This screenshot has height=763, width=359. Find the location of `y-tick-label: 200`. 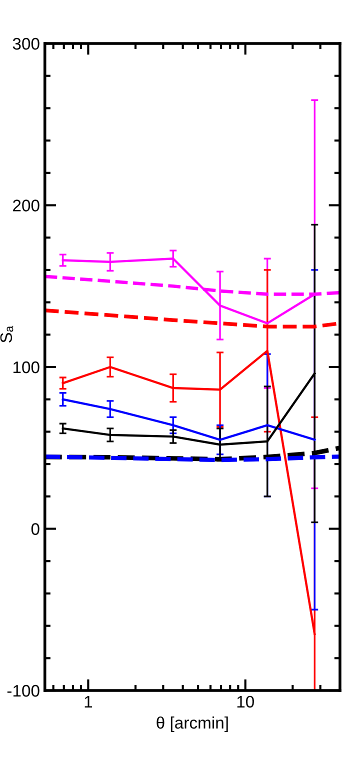

y-tick-label: 200 is located at coordinates (26, 206).